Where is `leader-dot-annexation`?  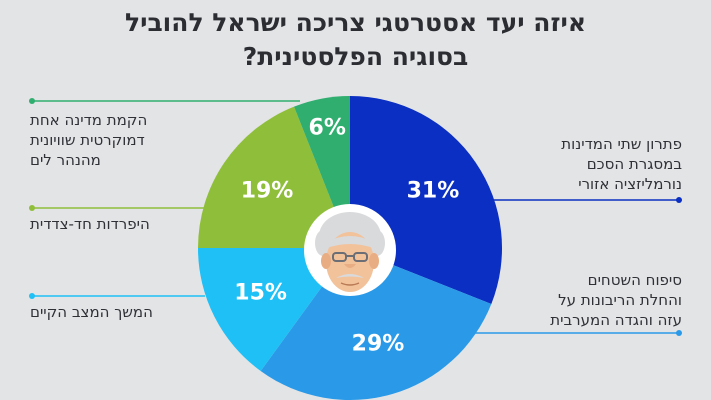 leader-dot-annexation is located at coordinates (679, 333).